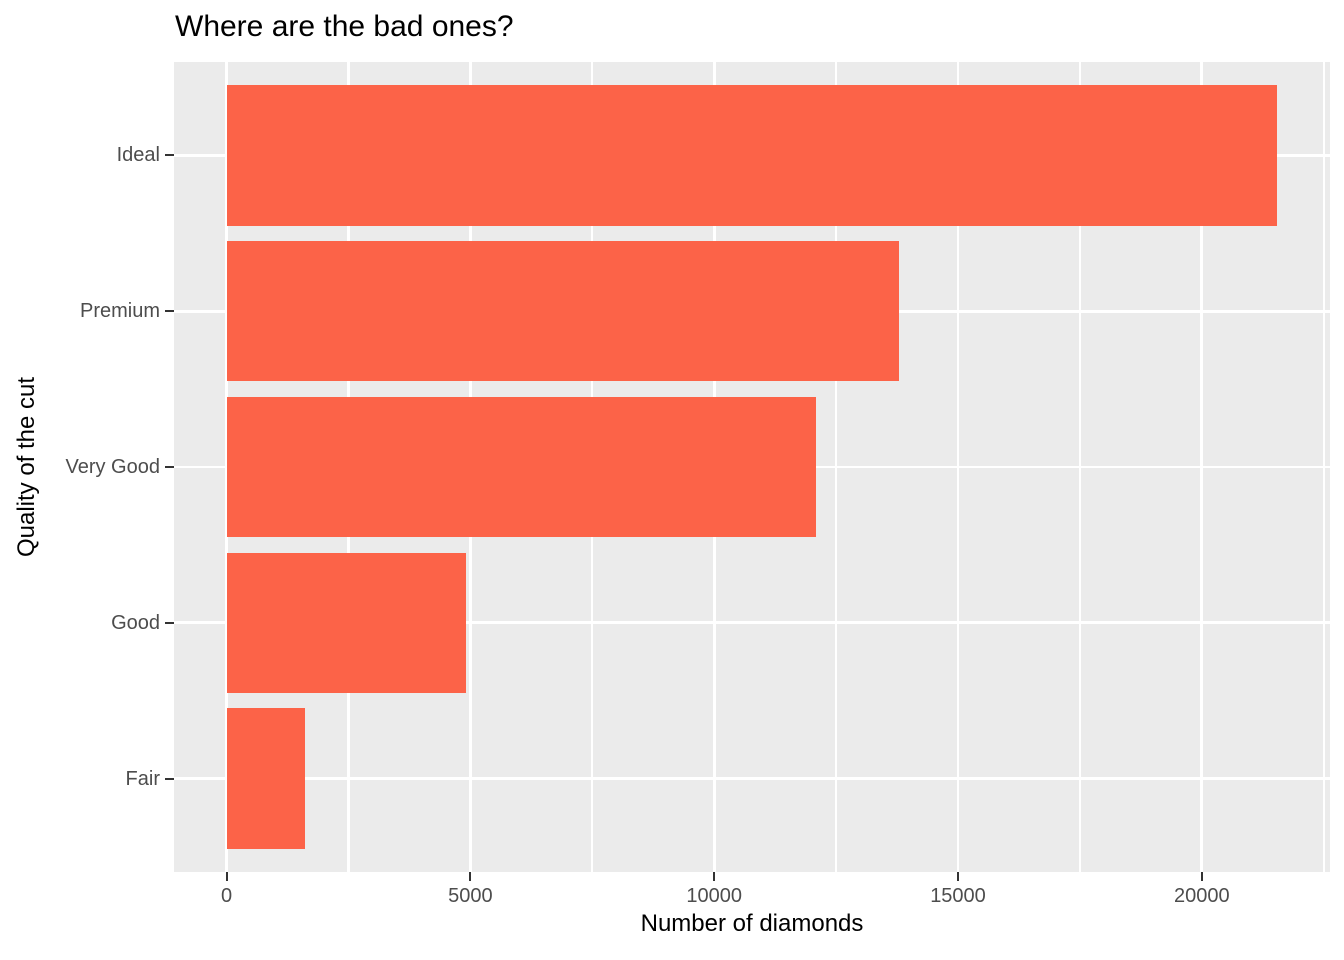 This screenshot has width=1344, height=960. I want to click on y-tick-label-good: Good, so click(135, 622).